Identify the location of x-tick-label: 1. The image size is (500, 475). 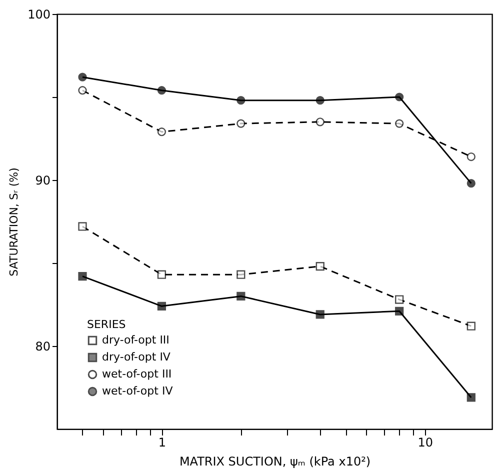
(162, 443).